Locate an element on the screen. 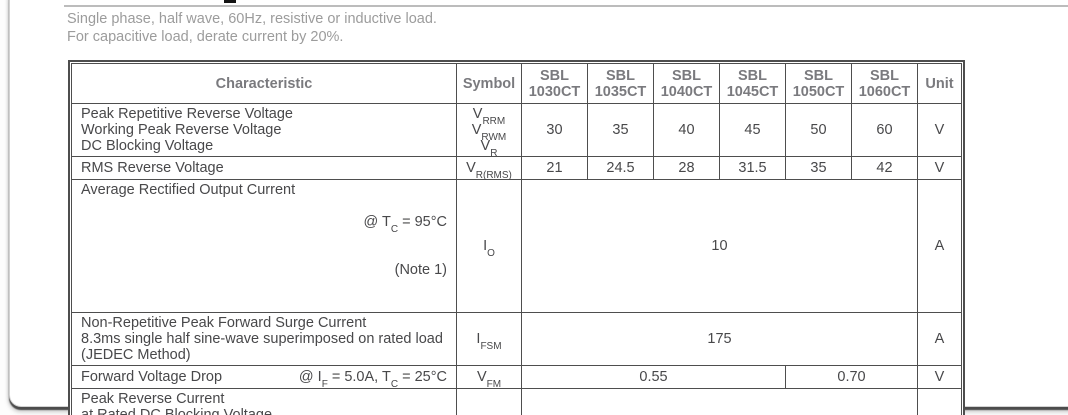 The width and height of the screenshot is (1068, 415). col-header-sbl1040ct: SBL 1040CT is located at coordinates (686, 83).